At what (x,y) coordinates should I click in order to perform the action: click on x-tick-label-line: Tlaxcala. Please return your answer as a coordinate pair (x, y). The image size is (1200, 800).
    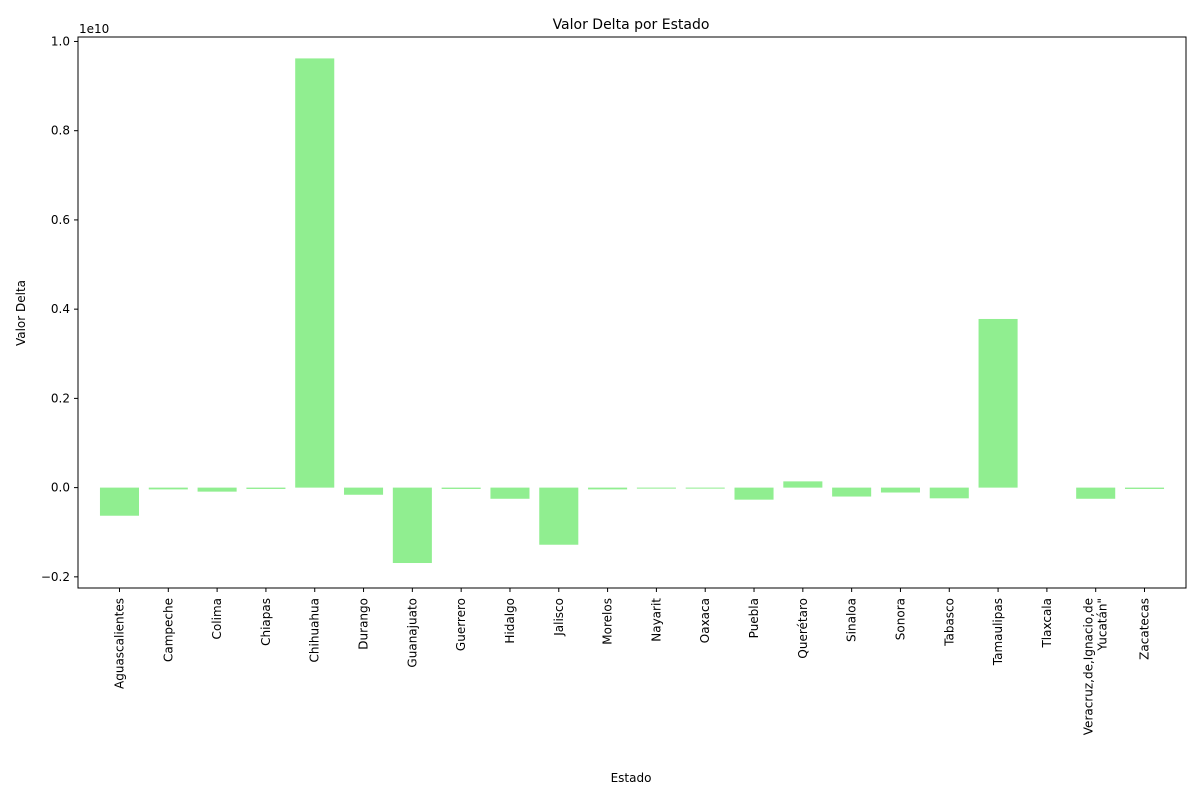
    Looking at the image, I should click on (1047, 623).